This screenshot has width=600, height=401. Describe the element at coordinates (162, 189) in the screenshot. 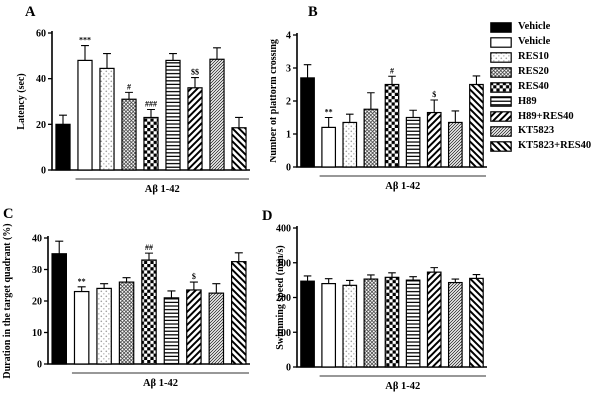

I see `x-group-label: Aβ 1-42` at that location.